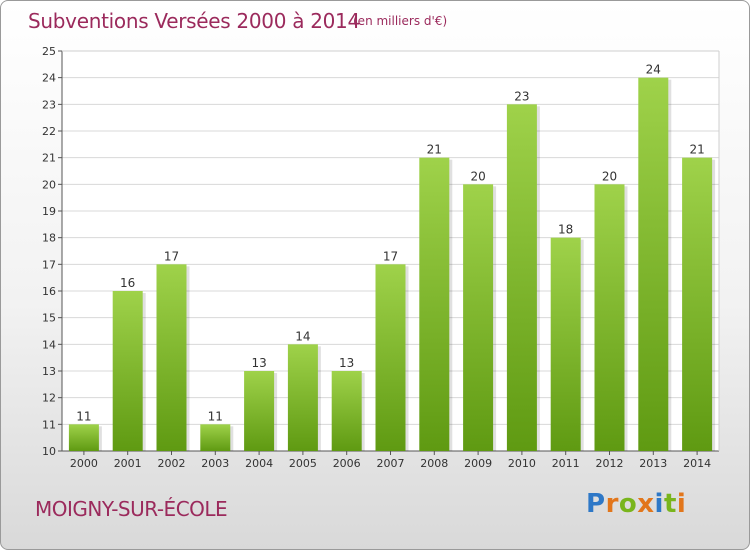  Describe the element at coordinates (215, 463) in the screenshot. I see `x-tick-label: 2003` at that location.